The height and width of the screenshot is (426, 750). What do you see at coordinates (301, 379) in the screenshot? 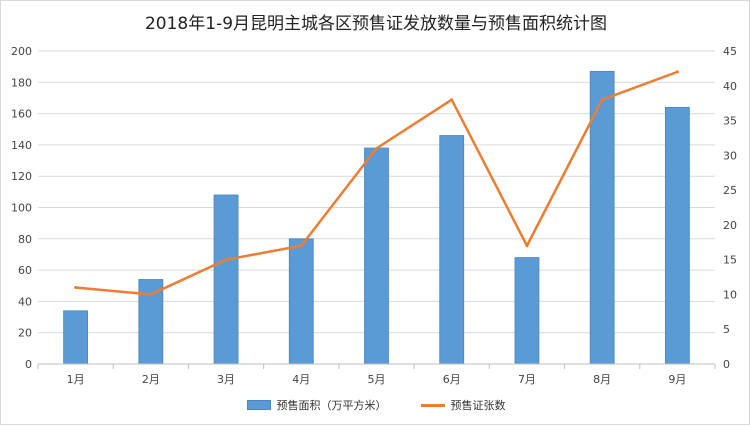
I see `x-tick-label: 4月` at bounding box center [301, 379].